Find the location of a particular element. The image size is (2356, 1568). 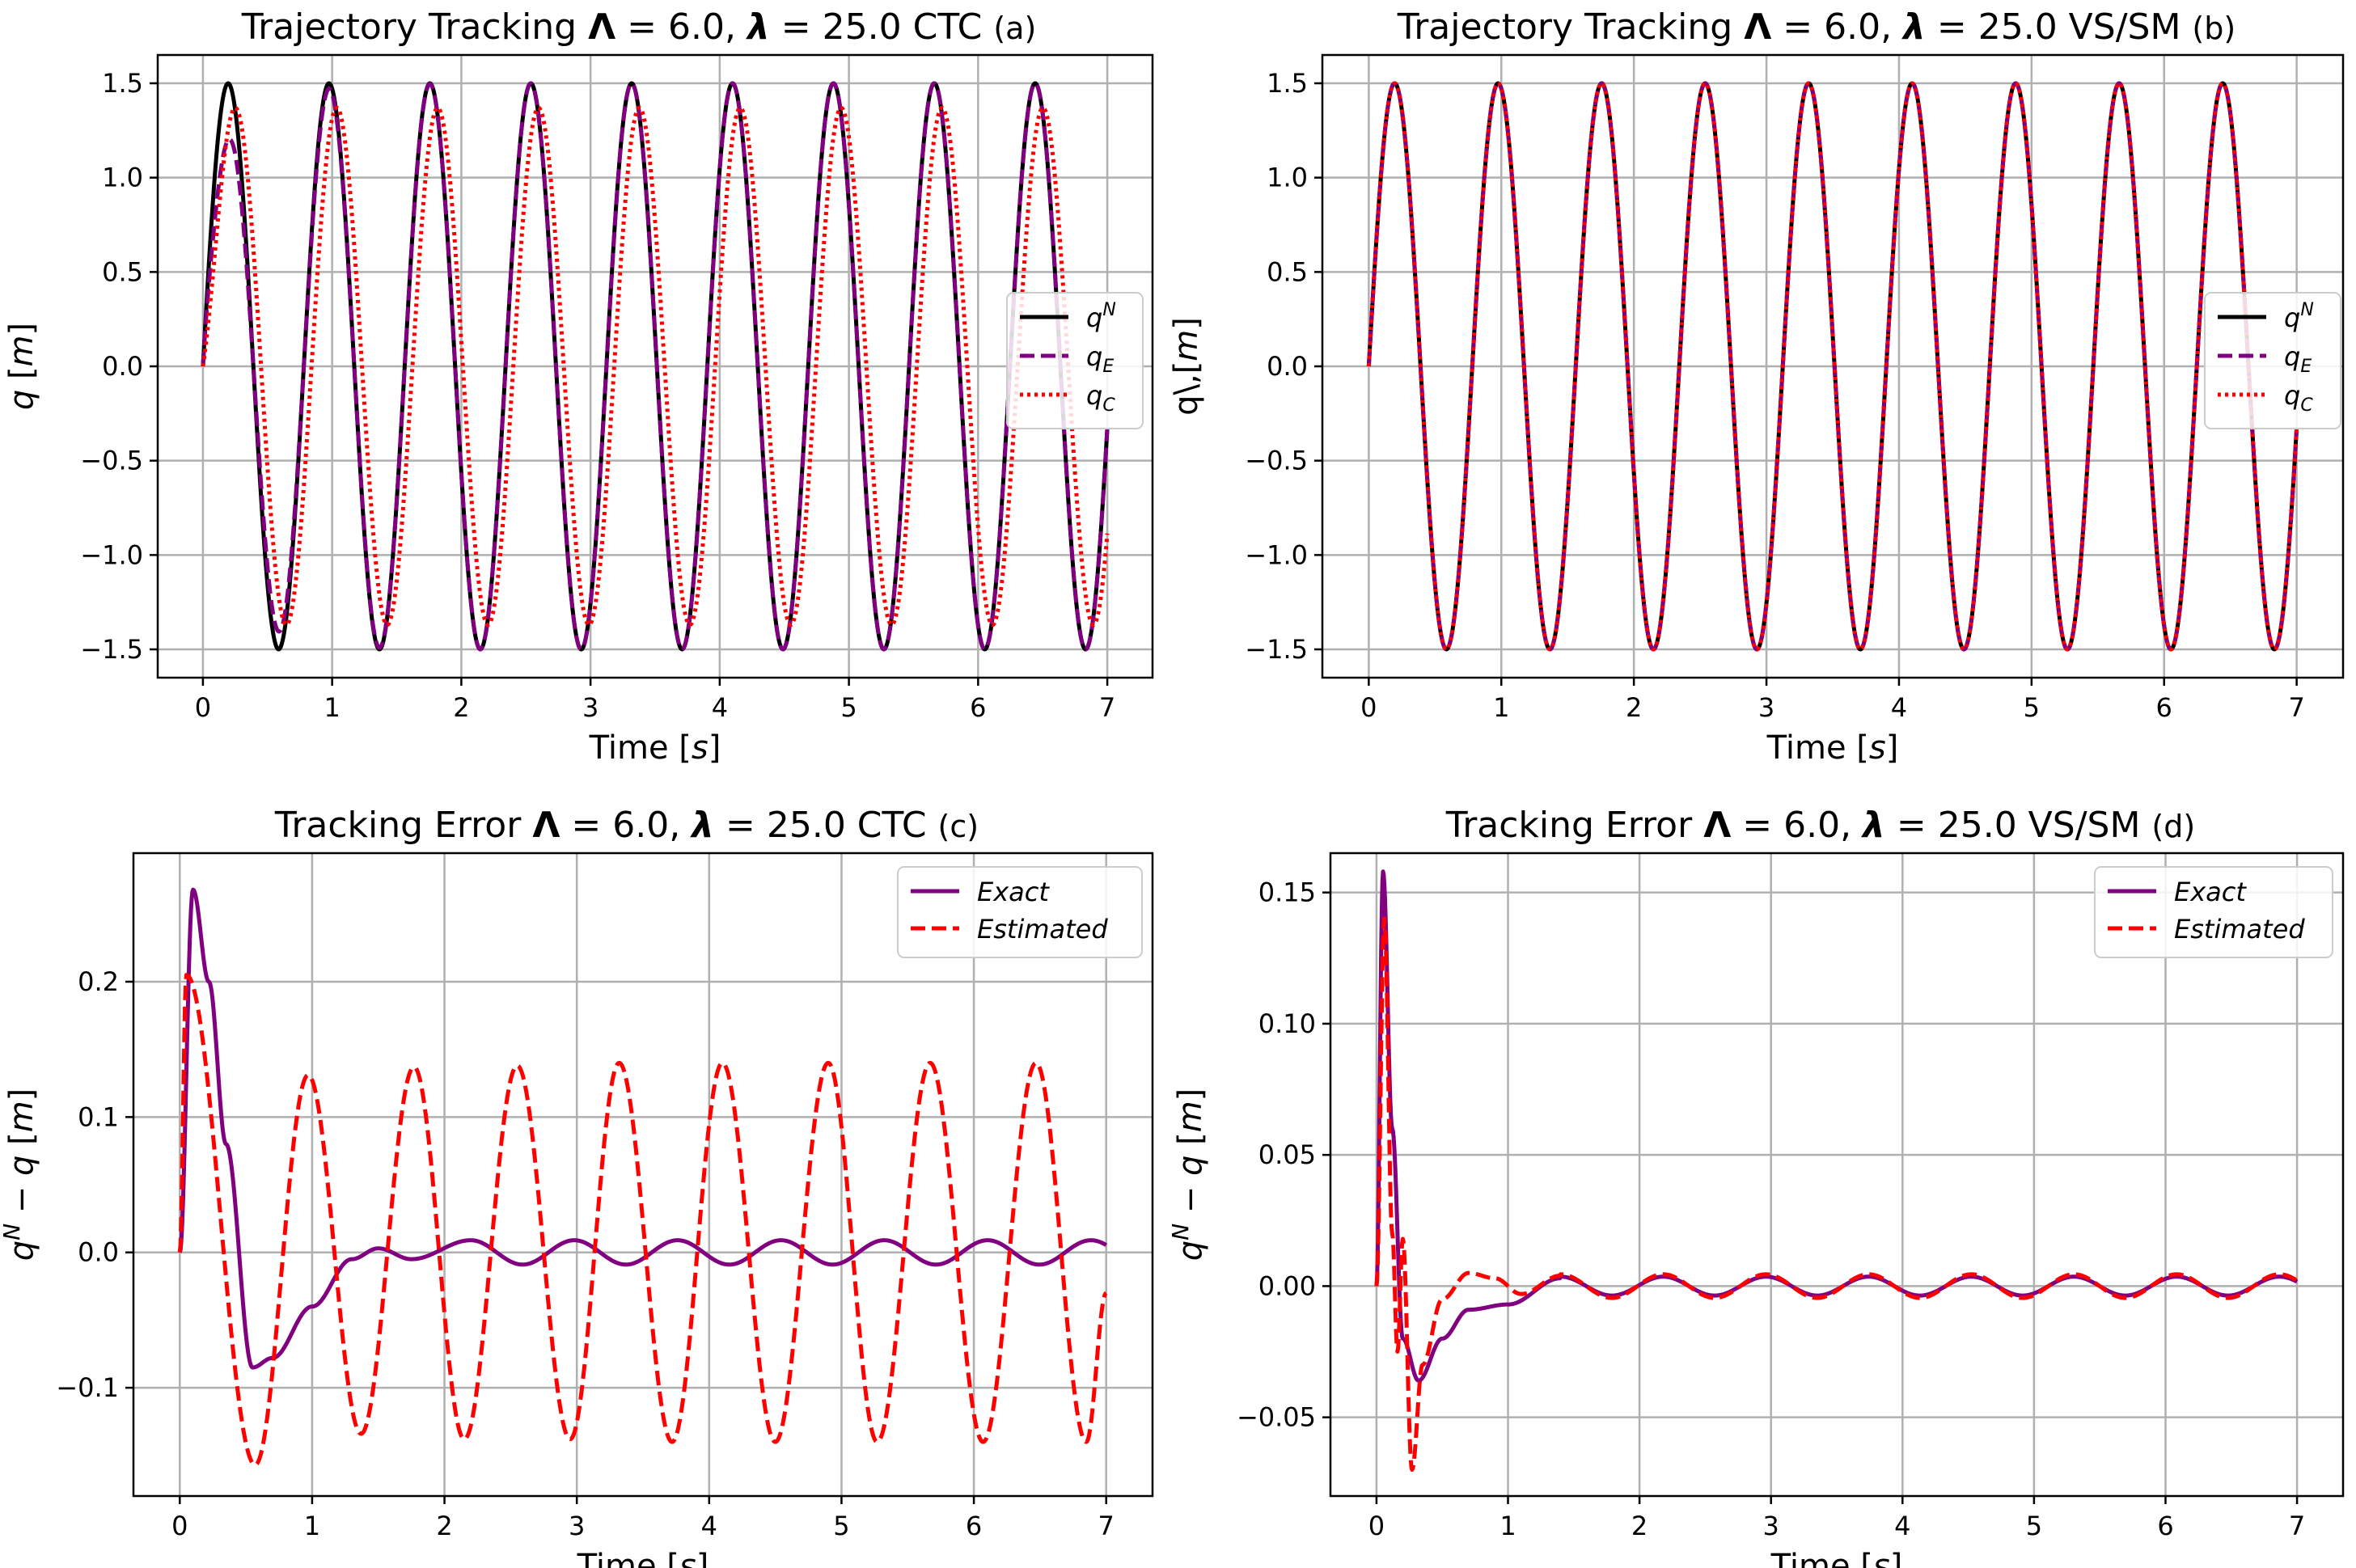

series-line-Exact is located at coordinates (642, 1128).